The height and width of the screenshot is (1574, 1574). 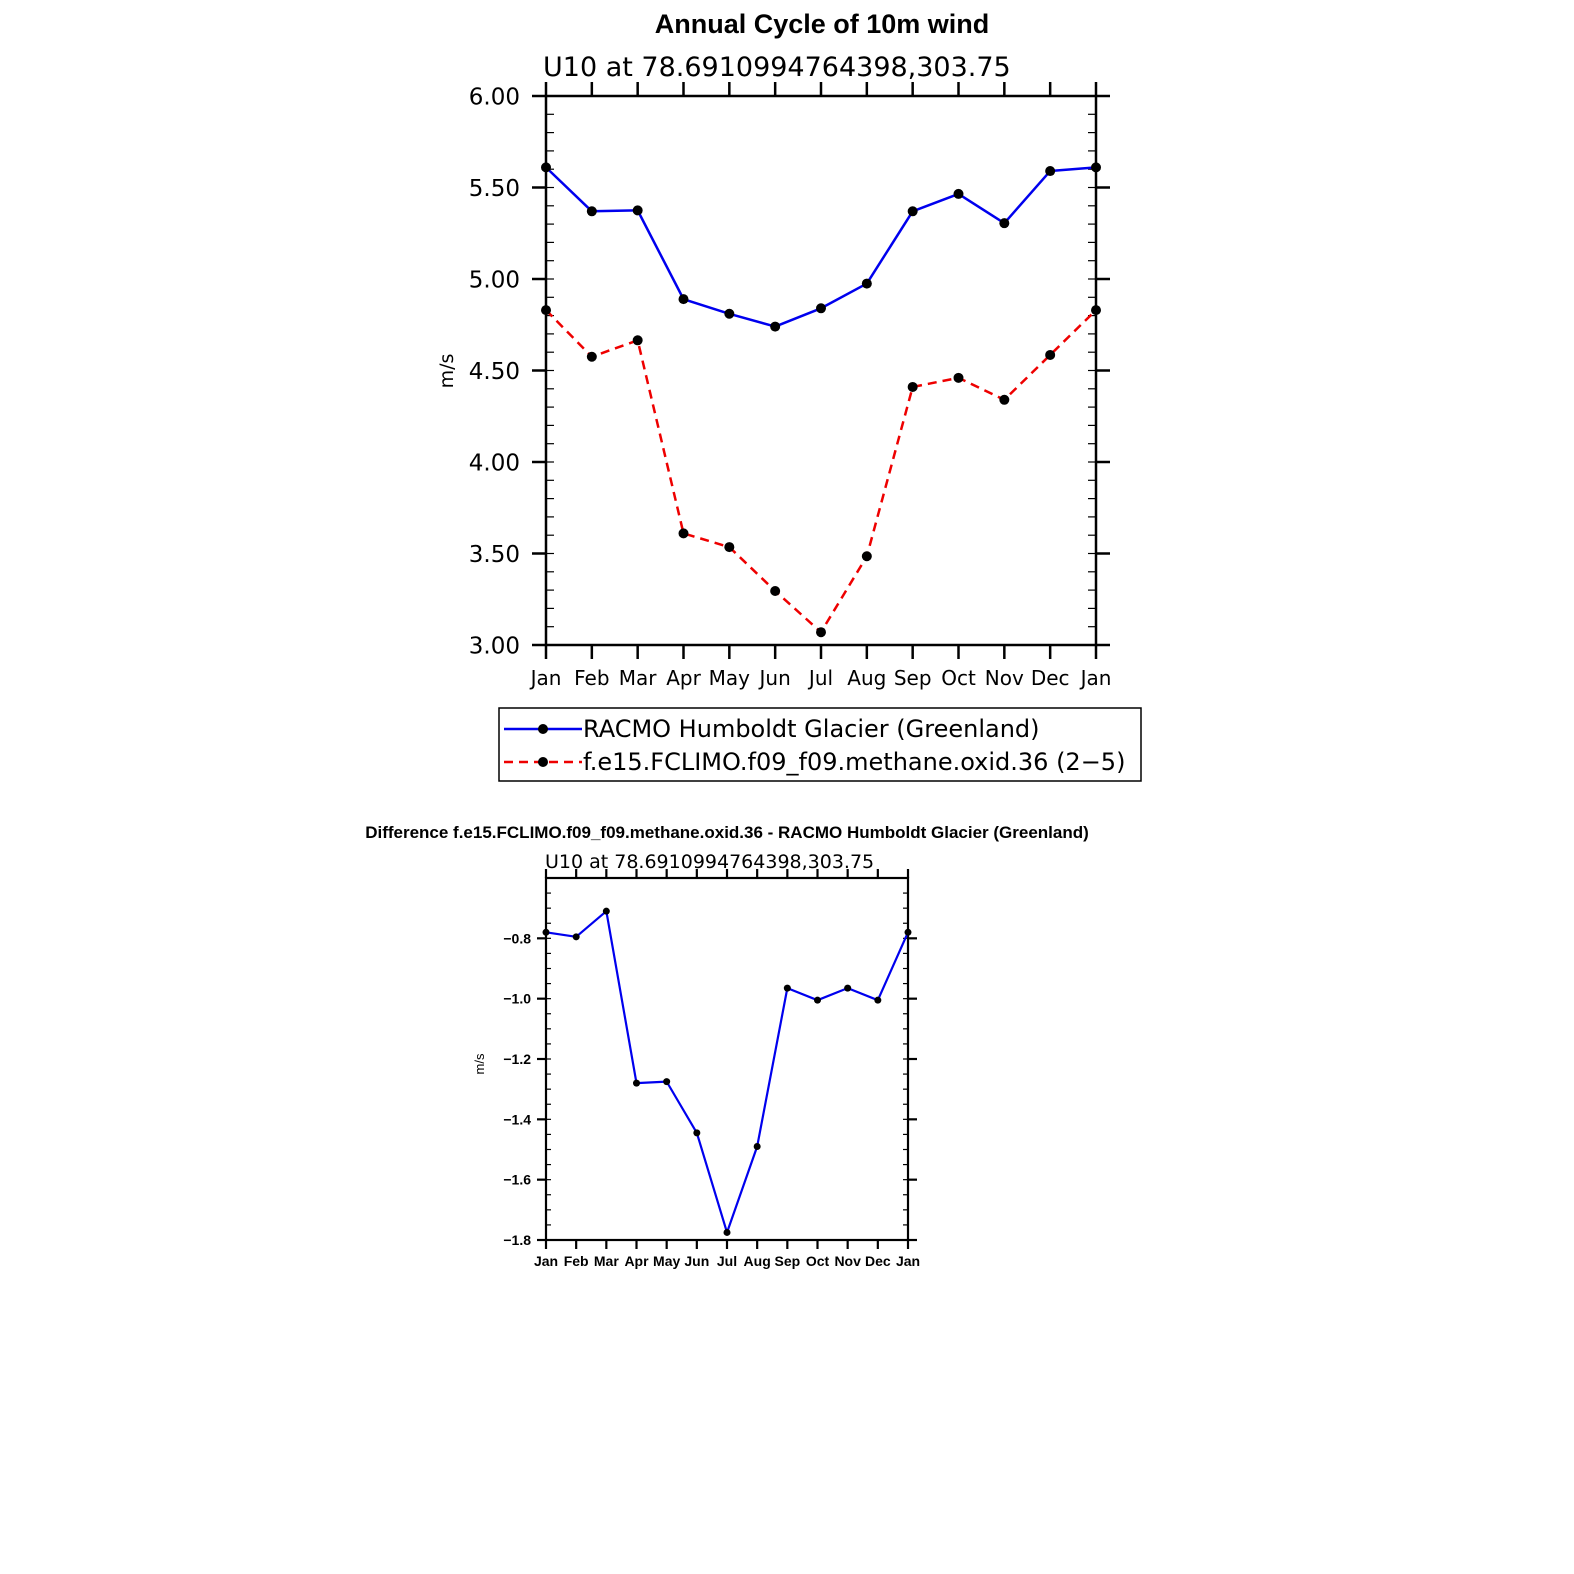 What do you see at coordinates (494, 97) in the screenshot?
I see `main-y-tick-label: 6.00` at bounding box center [494, 97].